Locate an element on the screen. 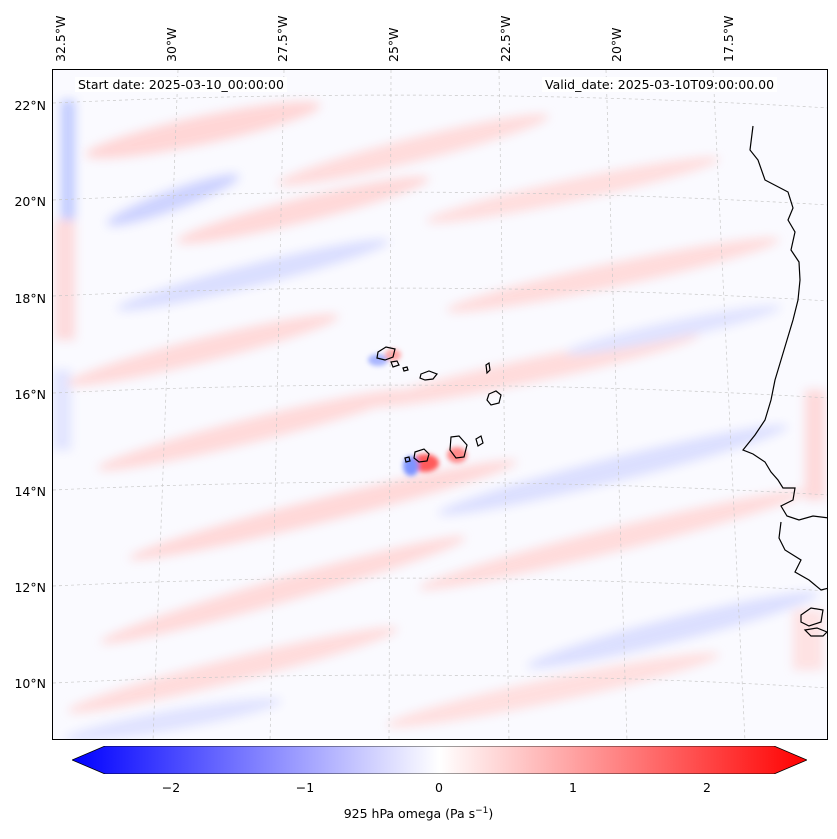 This screenshot has width=837, height=839. lon-label-20w: 20°W is located at coordinates (616, 44).